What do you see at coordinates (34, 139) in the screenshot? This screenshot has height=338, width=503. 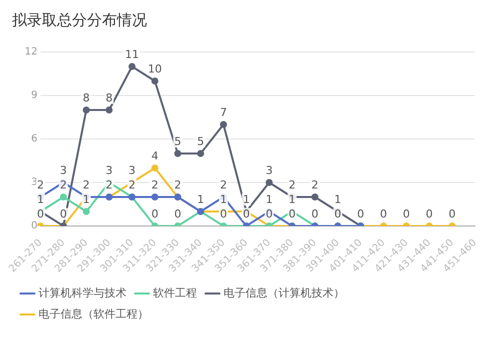 I see `y-tick-label: 6` at bounding box center [34, 139].